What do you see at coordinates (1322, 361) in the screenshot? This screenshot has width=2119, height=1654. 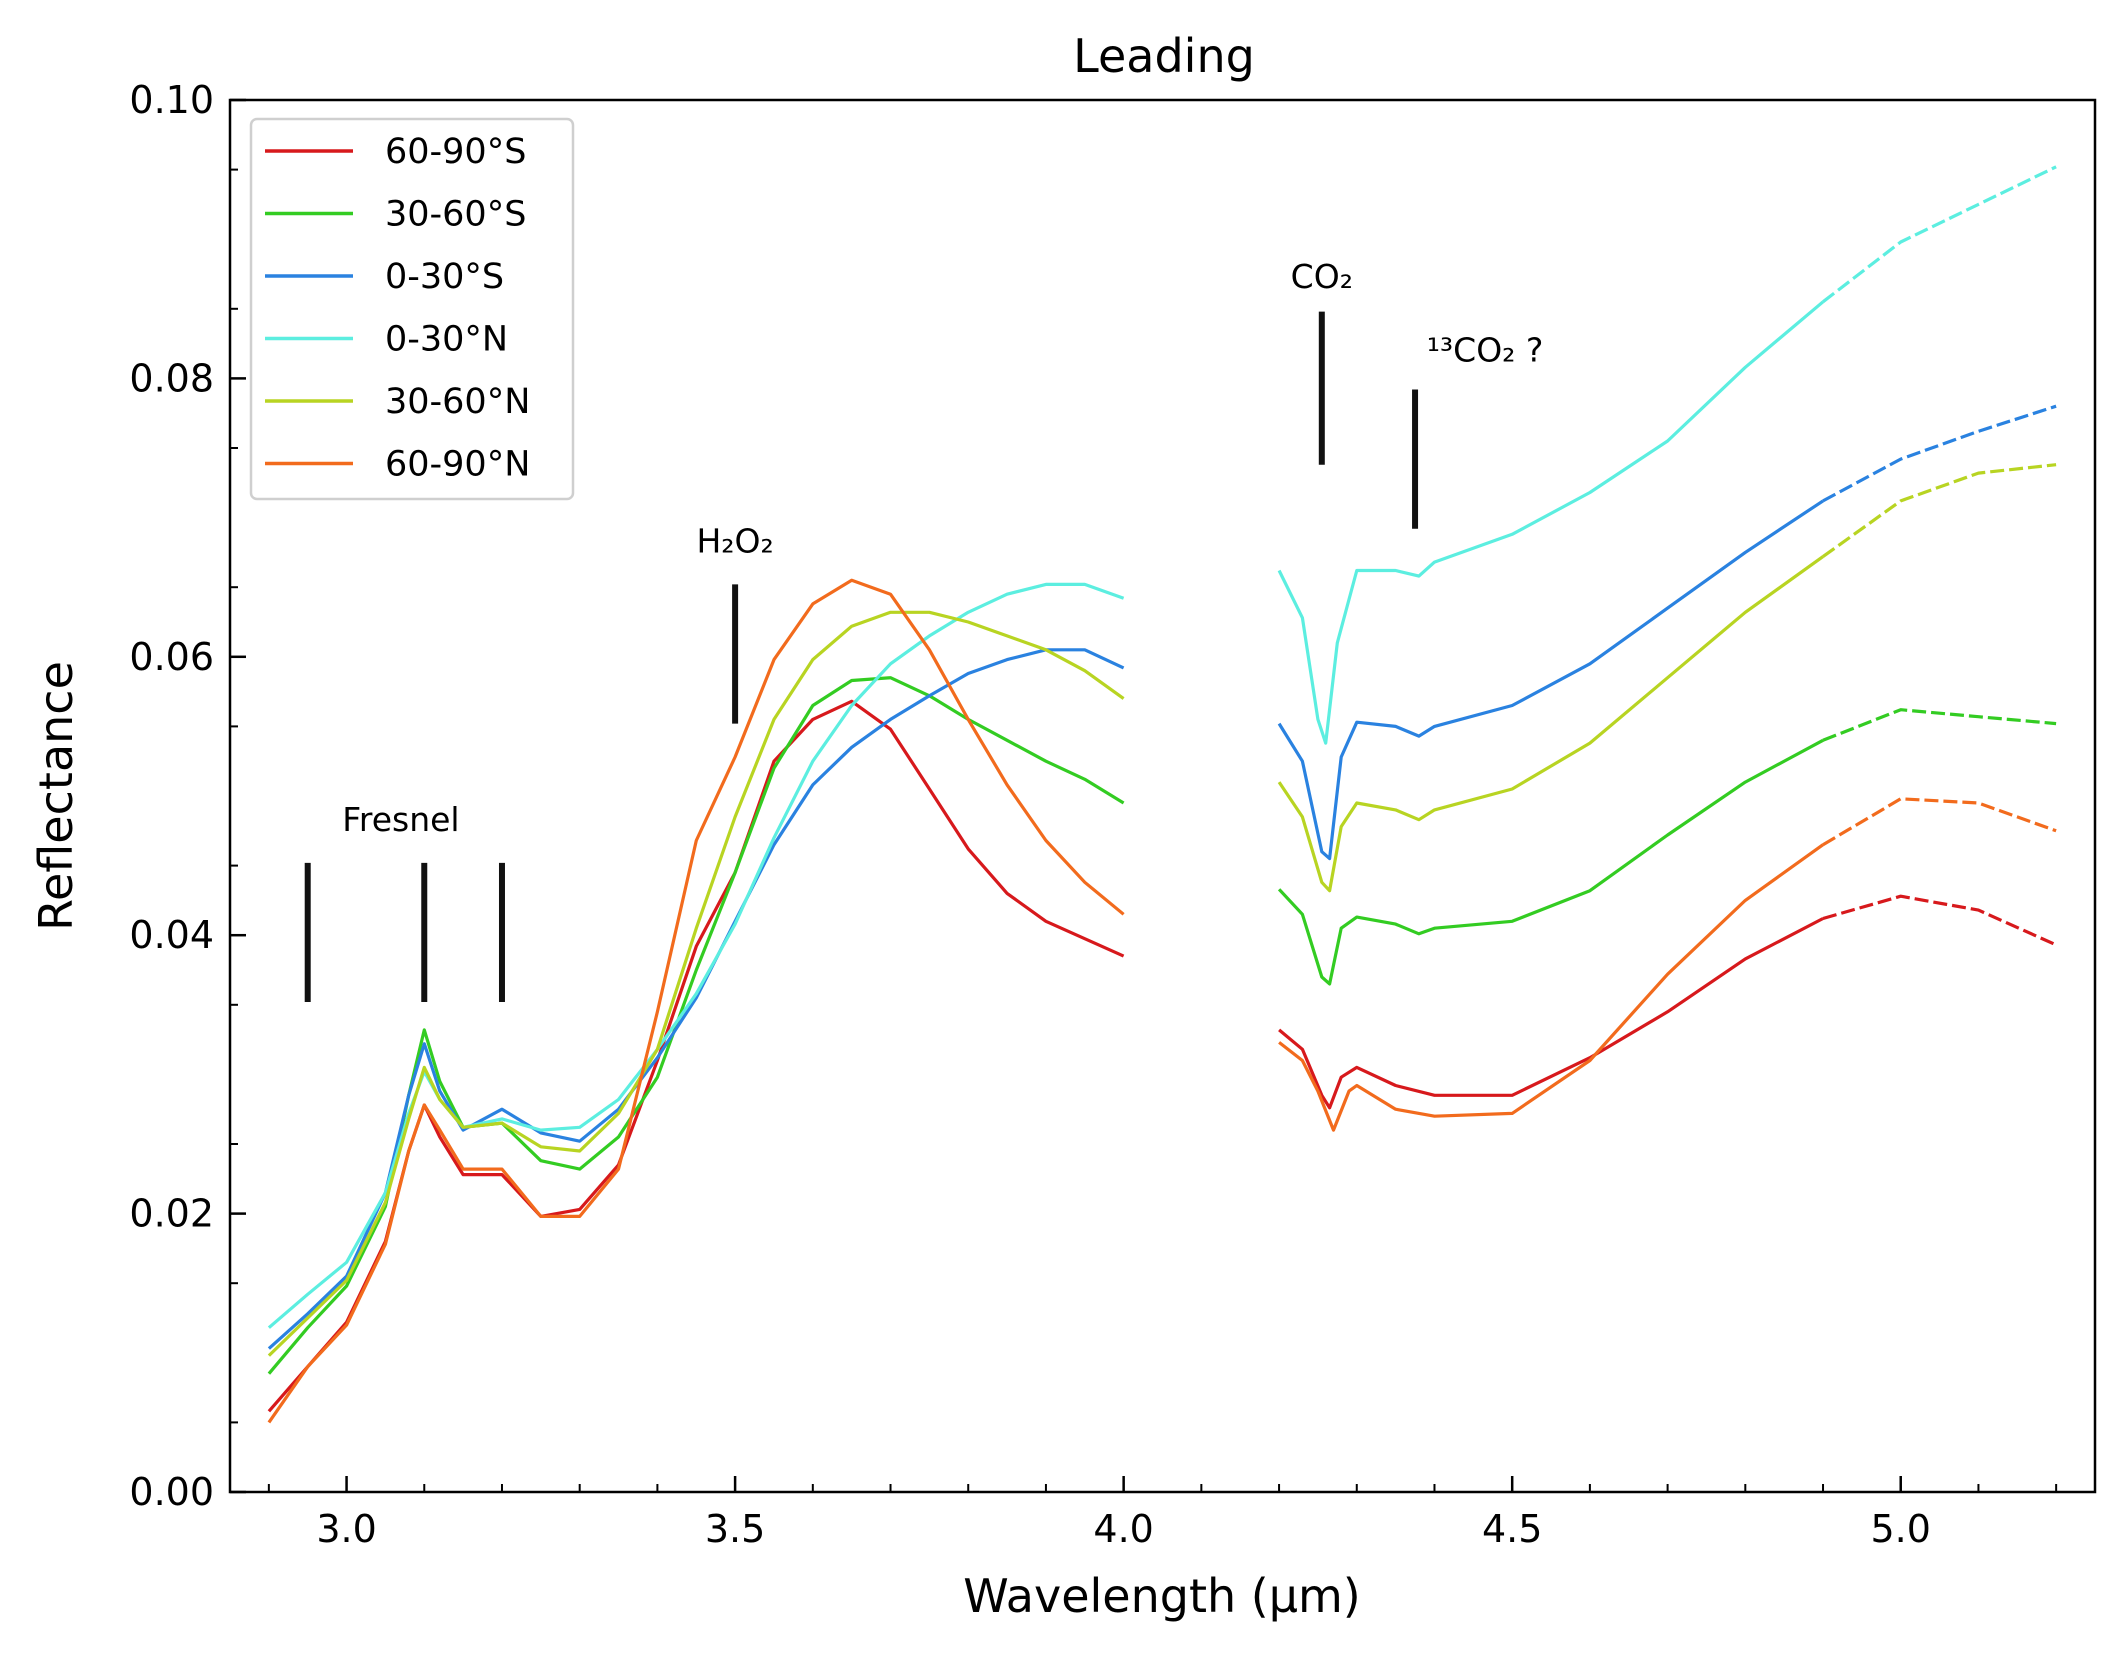 I see `annotation: CO₂` at bounding box center [1322, 361].